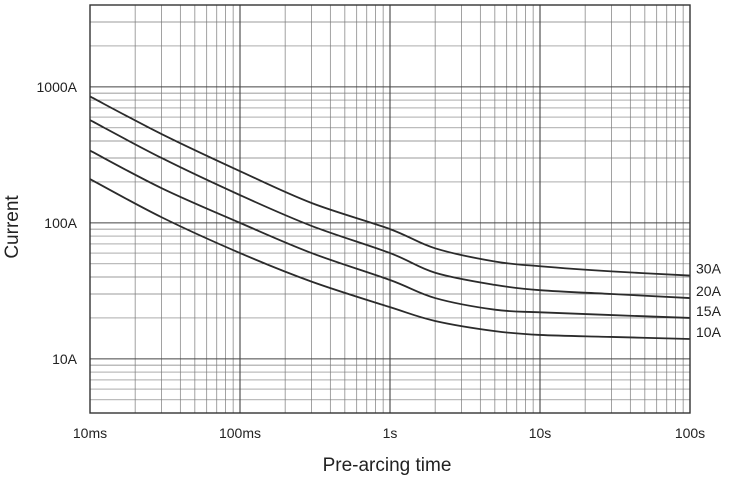 Image resolution: width=731 pixels, height=480 pixels. Describe the element at coordinates (690, 433) in the screenshot. I see `x-tick-label: 100s` at that location.